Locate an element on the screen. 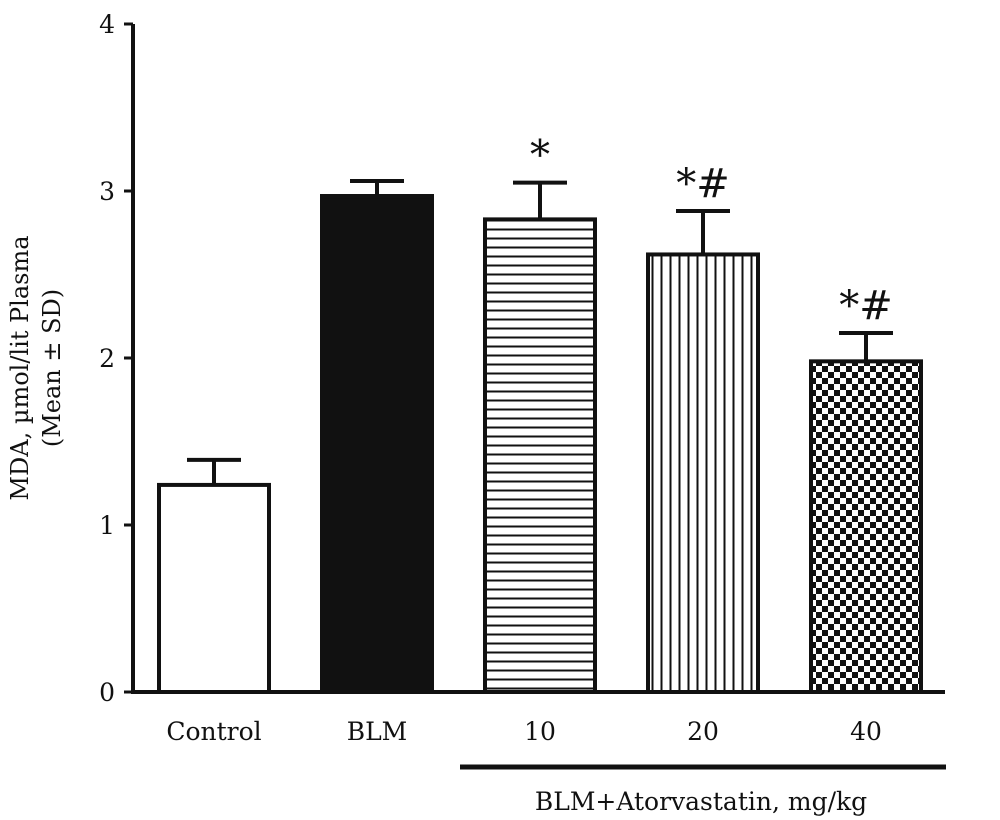 The width and height of the screenshot is (1000, 820). y-tick-label: 3 is located at coordinates (107, 191).